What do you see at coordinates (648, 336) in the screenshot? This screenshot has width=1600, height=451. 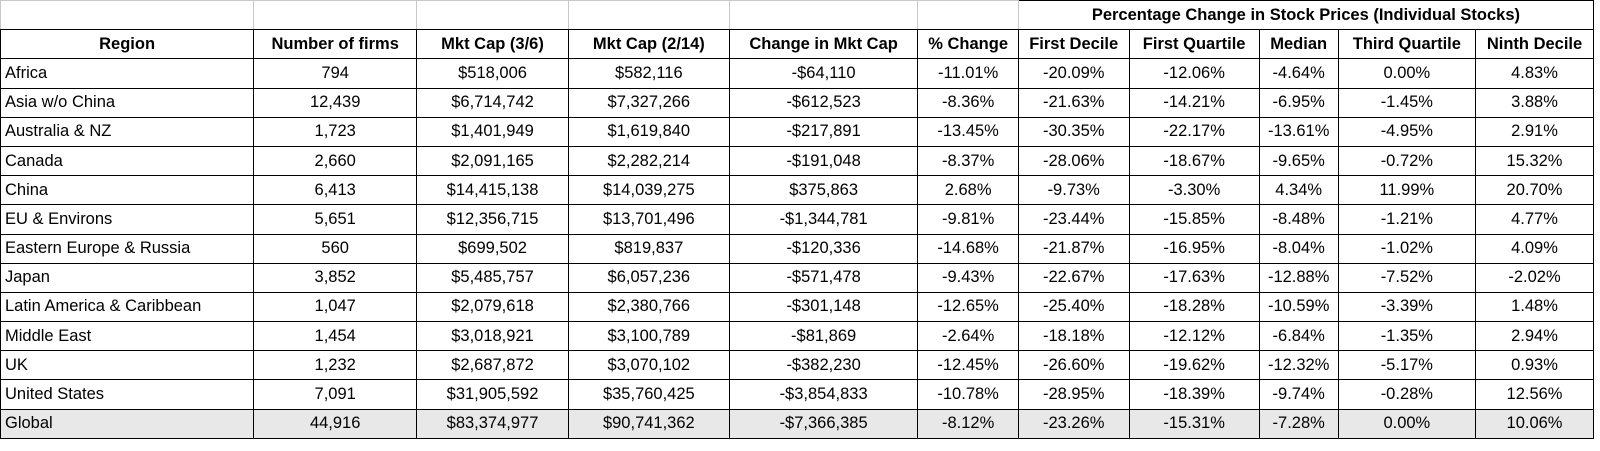 I see `cell-mkt-cap-2-14: $3,100,789` at bounding box center [648, 336].